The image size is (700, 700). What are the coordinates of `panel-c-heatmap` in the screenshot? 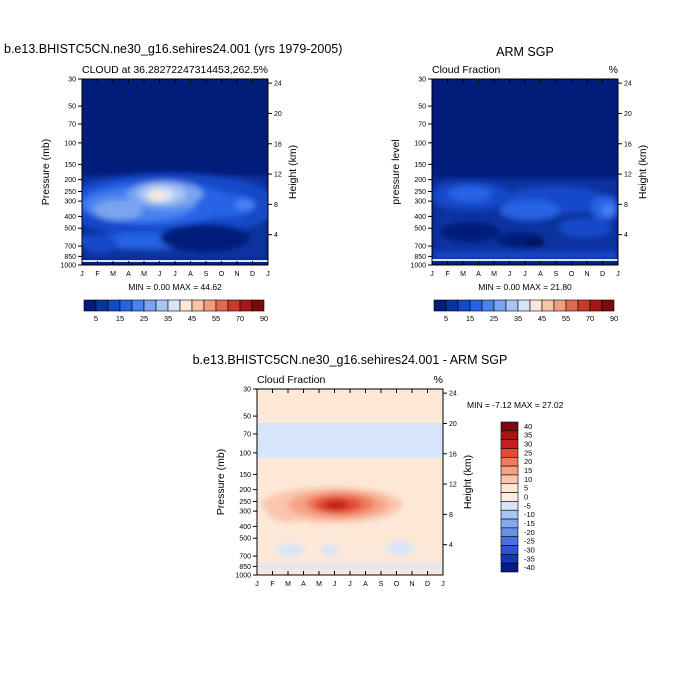 It's located at (350, 482).